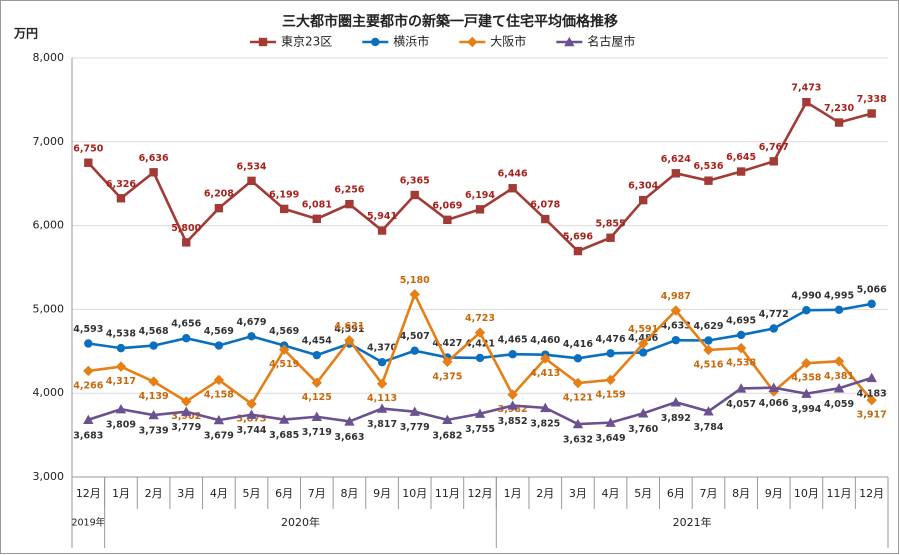  I want to click on value-label: 6,081, so click(317, 204).